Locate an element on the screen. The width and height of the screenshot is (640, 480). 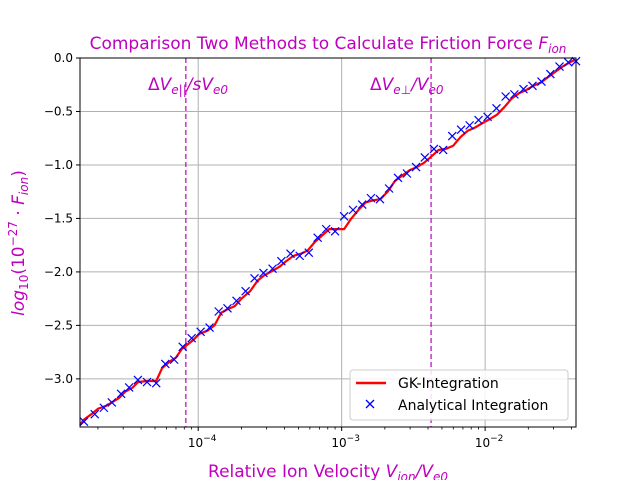
x-tick-label-1: 10⁻³ is located at coordinates (345, 442).